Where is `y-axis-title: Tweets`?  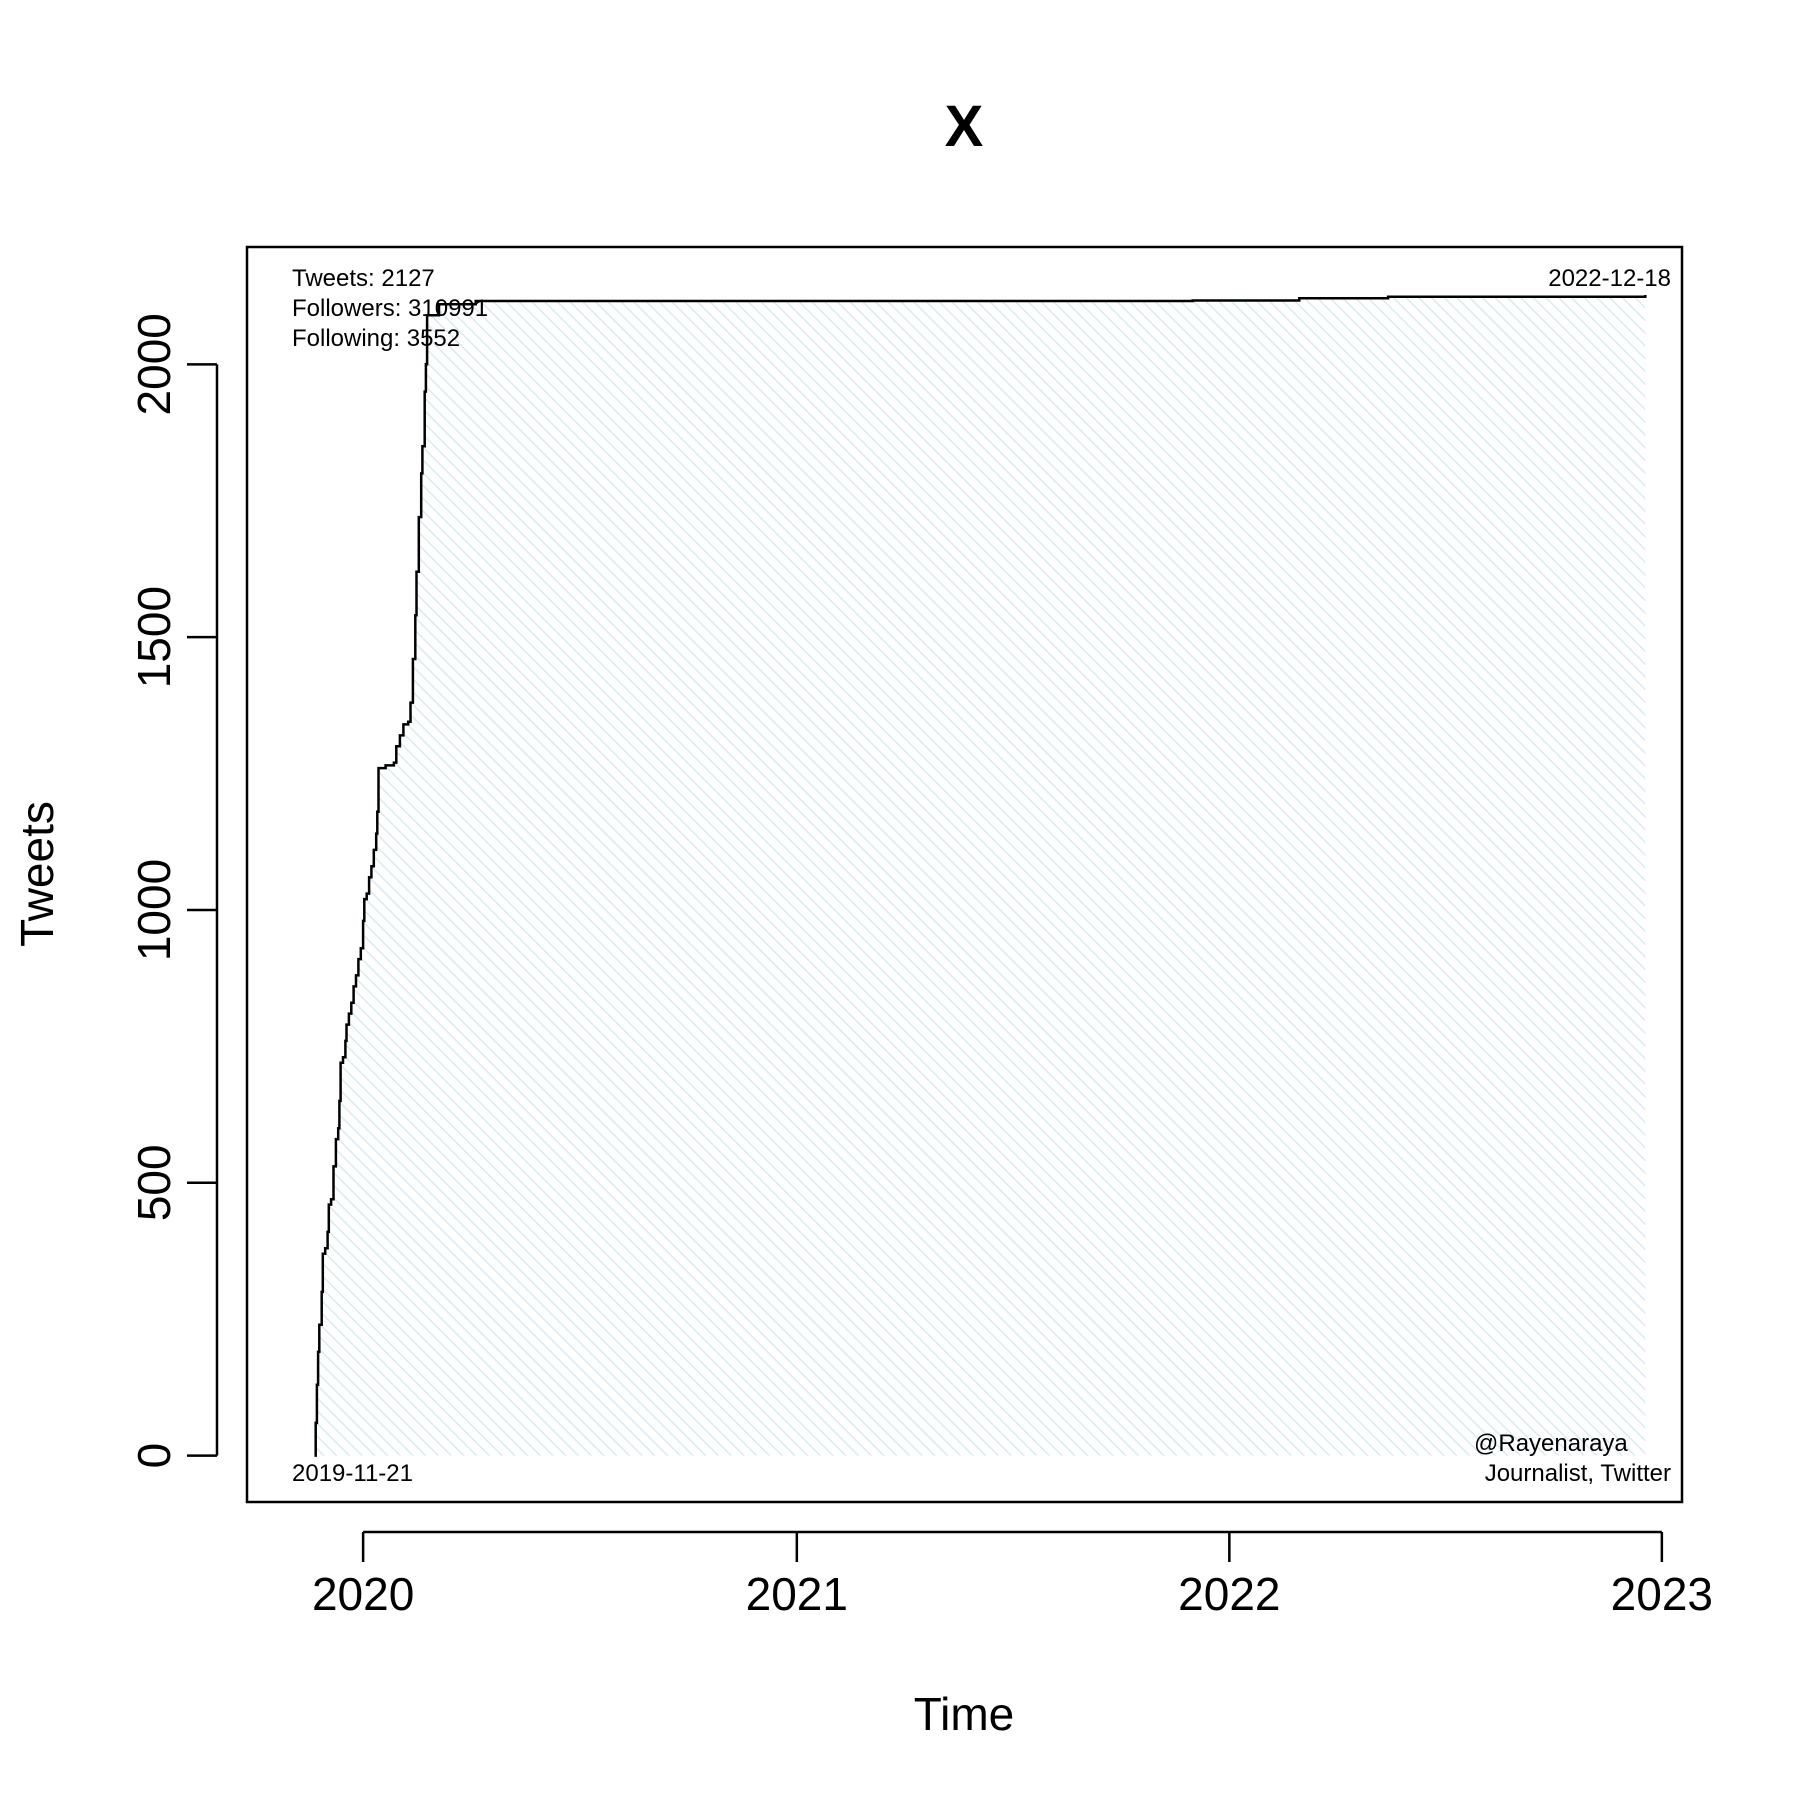
y-axis-title: Tweets is located at coordinates (37, 874).